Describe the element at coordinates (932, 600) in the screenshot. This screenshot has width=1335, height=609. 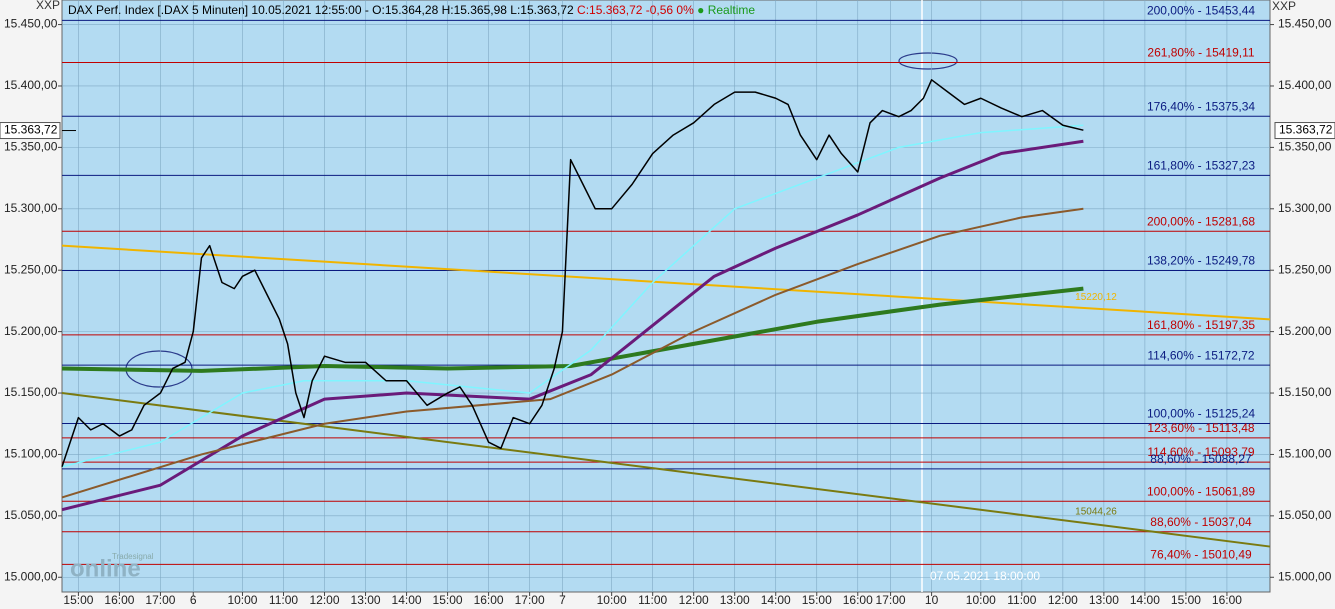
I see `x-tick-label: 10` at that location.